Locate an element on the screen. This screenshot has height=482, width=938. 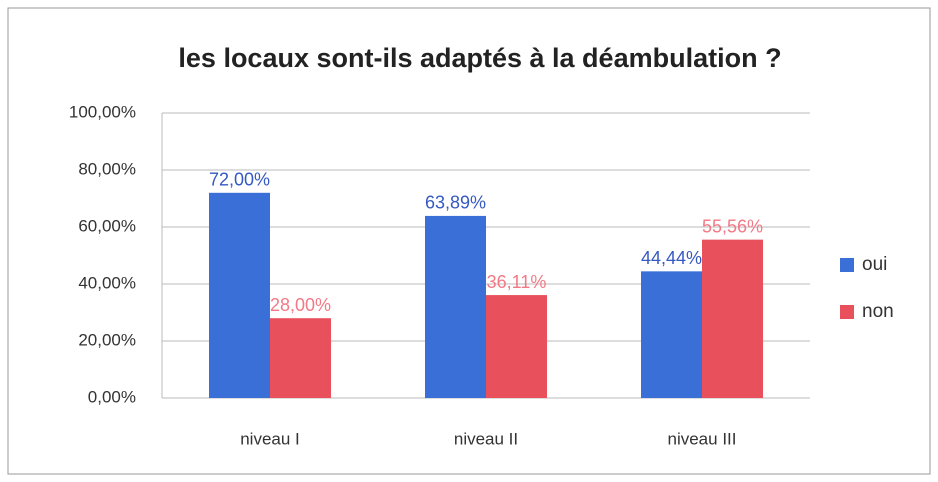
legend-label: oui is located at coordinates (874, 264).